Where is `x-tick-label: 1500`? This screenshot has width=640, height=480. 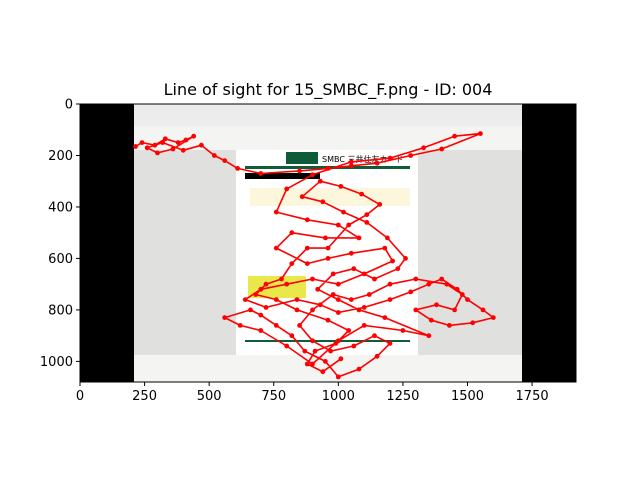
x-tick-label: 1500 is located at coordinates (467, 396).